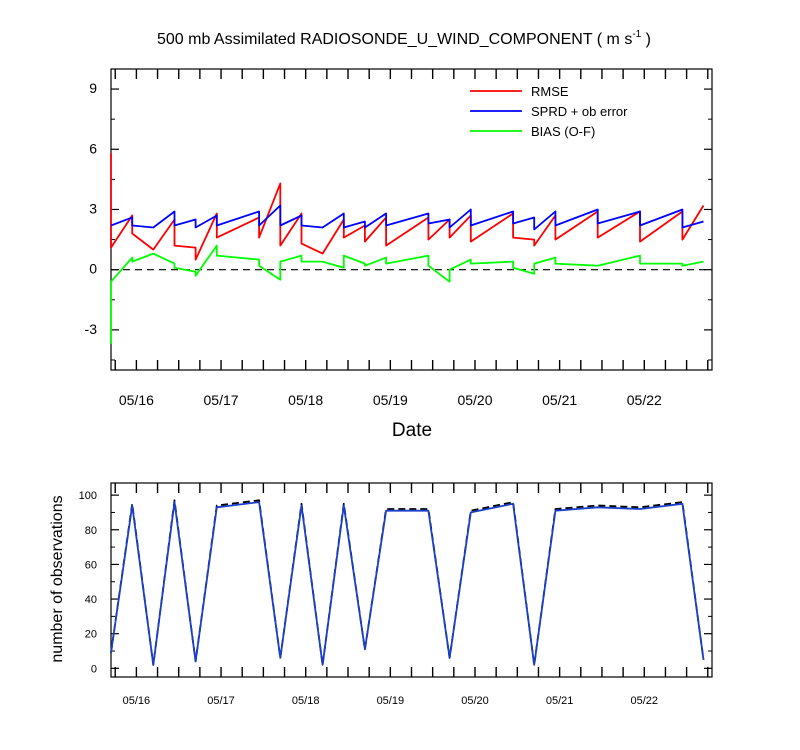 Image resolution: width=800 pixels, height=750 pixels. I want to click on legend-rmse-label: RMSE, so click(550, 91).